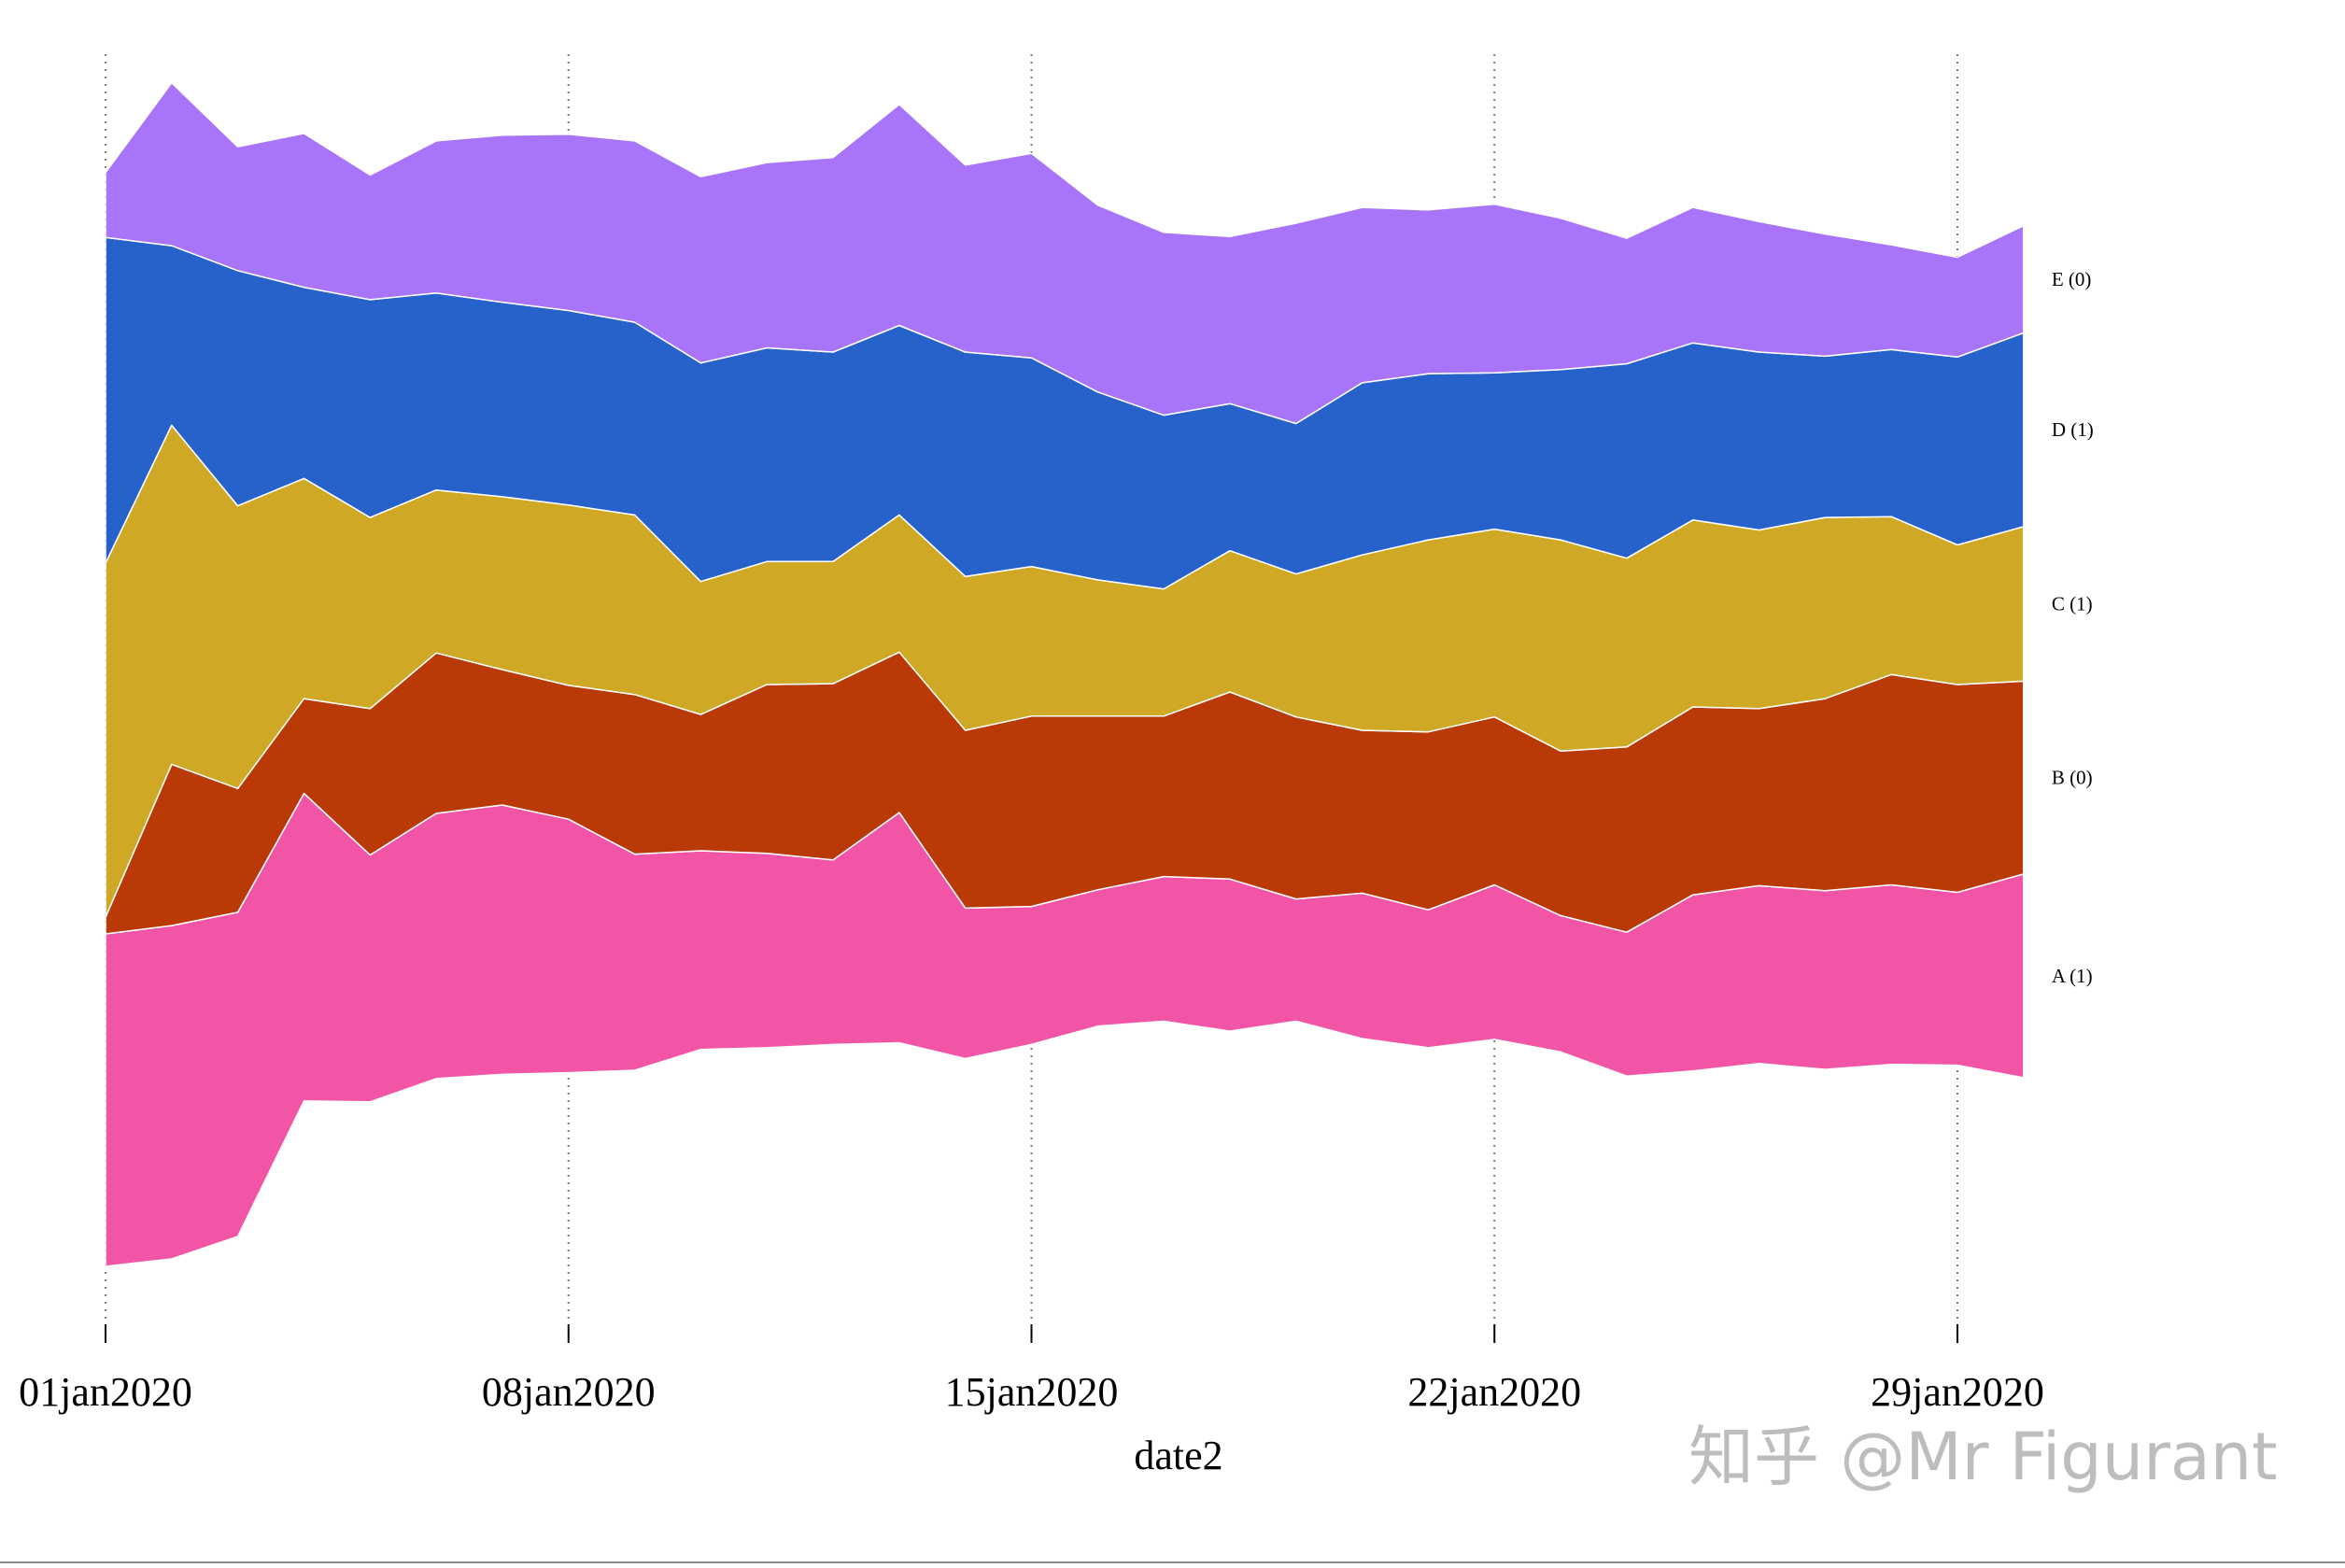 The width and height of the screenshot is (2345, 1568). Describe the element at coordinates (1958, 1392) in the screenshot. I see `x-tick-label: 29jan2020` at that location.